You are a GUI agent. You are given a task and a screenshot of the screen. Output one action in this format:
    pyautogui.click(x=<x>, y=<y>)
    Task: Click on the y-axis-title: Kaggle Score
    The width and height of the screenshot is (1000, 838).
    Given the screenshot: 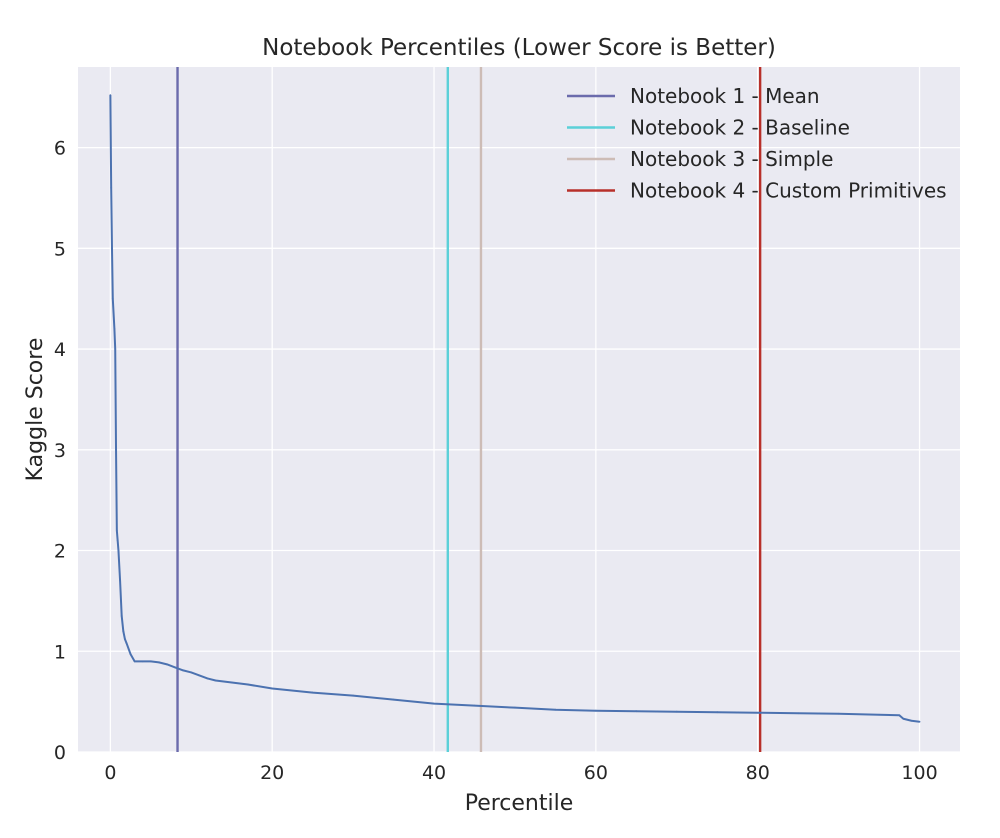 What is the action you would take?
    pyautogui.click(x=35, y=410)
    